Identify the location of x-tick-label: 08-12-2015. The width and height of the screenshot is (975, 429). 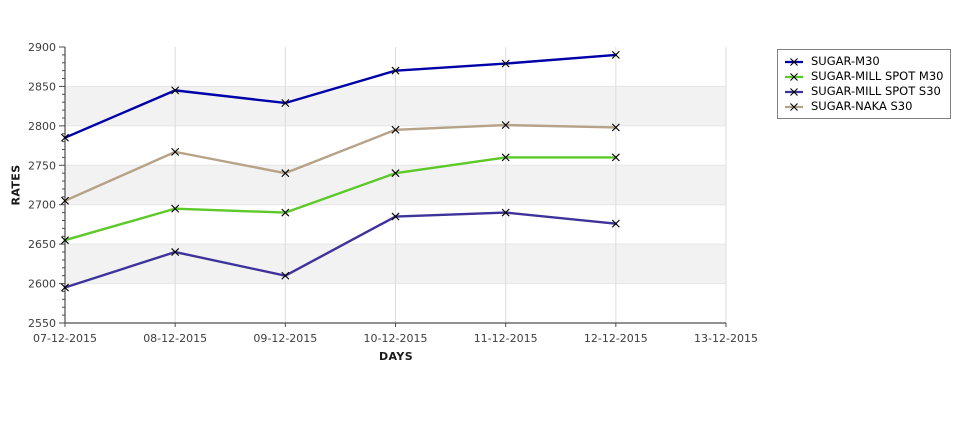
(175, 338).